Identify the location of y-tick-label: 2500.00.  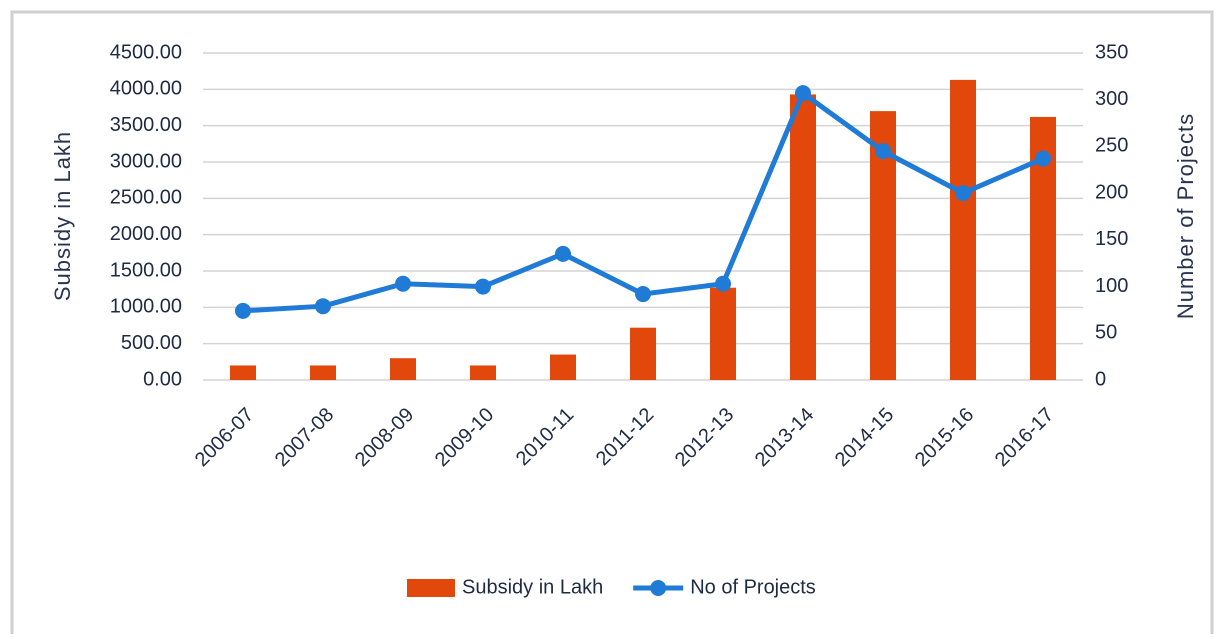
(146, 198).